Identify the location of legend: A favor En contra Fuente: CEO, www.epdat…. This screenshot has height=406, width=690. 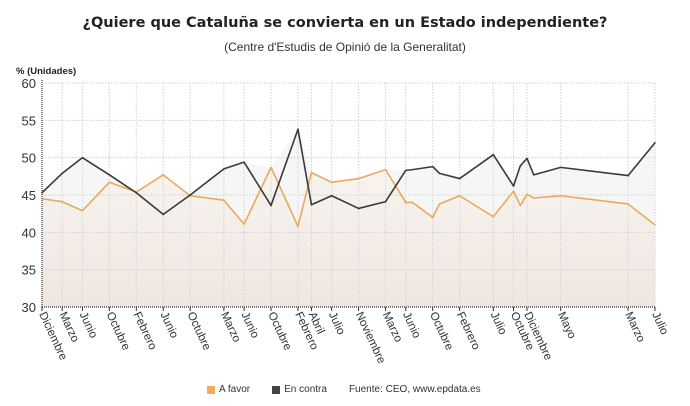
(344, 389).